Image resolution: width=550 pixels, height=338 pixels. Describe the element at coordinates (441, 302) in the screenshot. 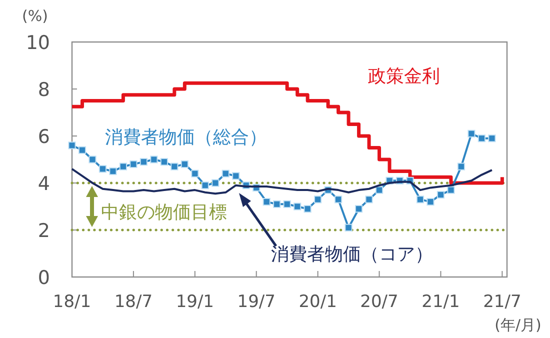

I see `x-tick-label: 21/1` at that location.